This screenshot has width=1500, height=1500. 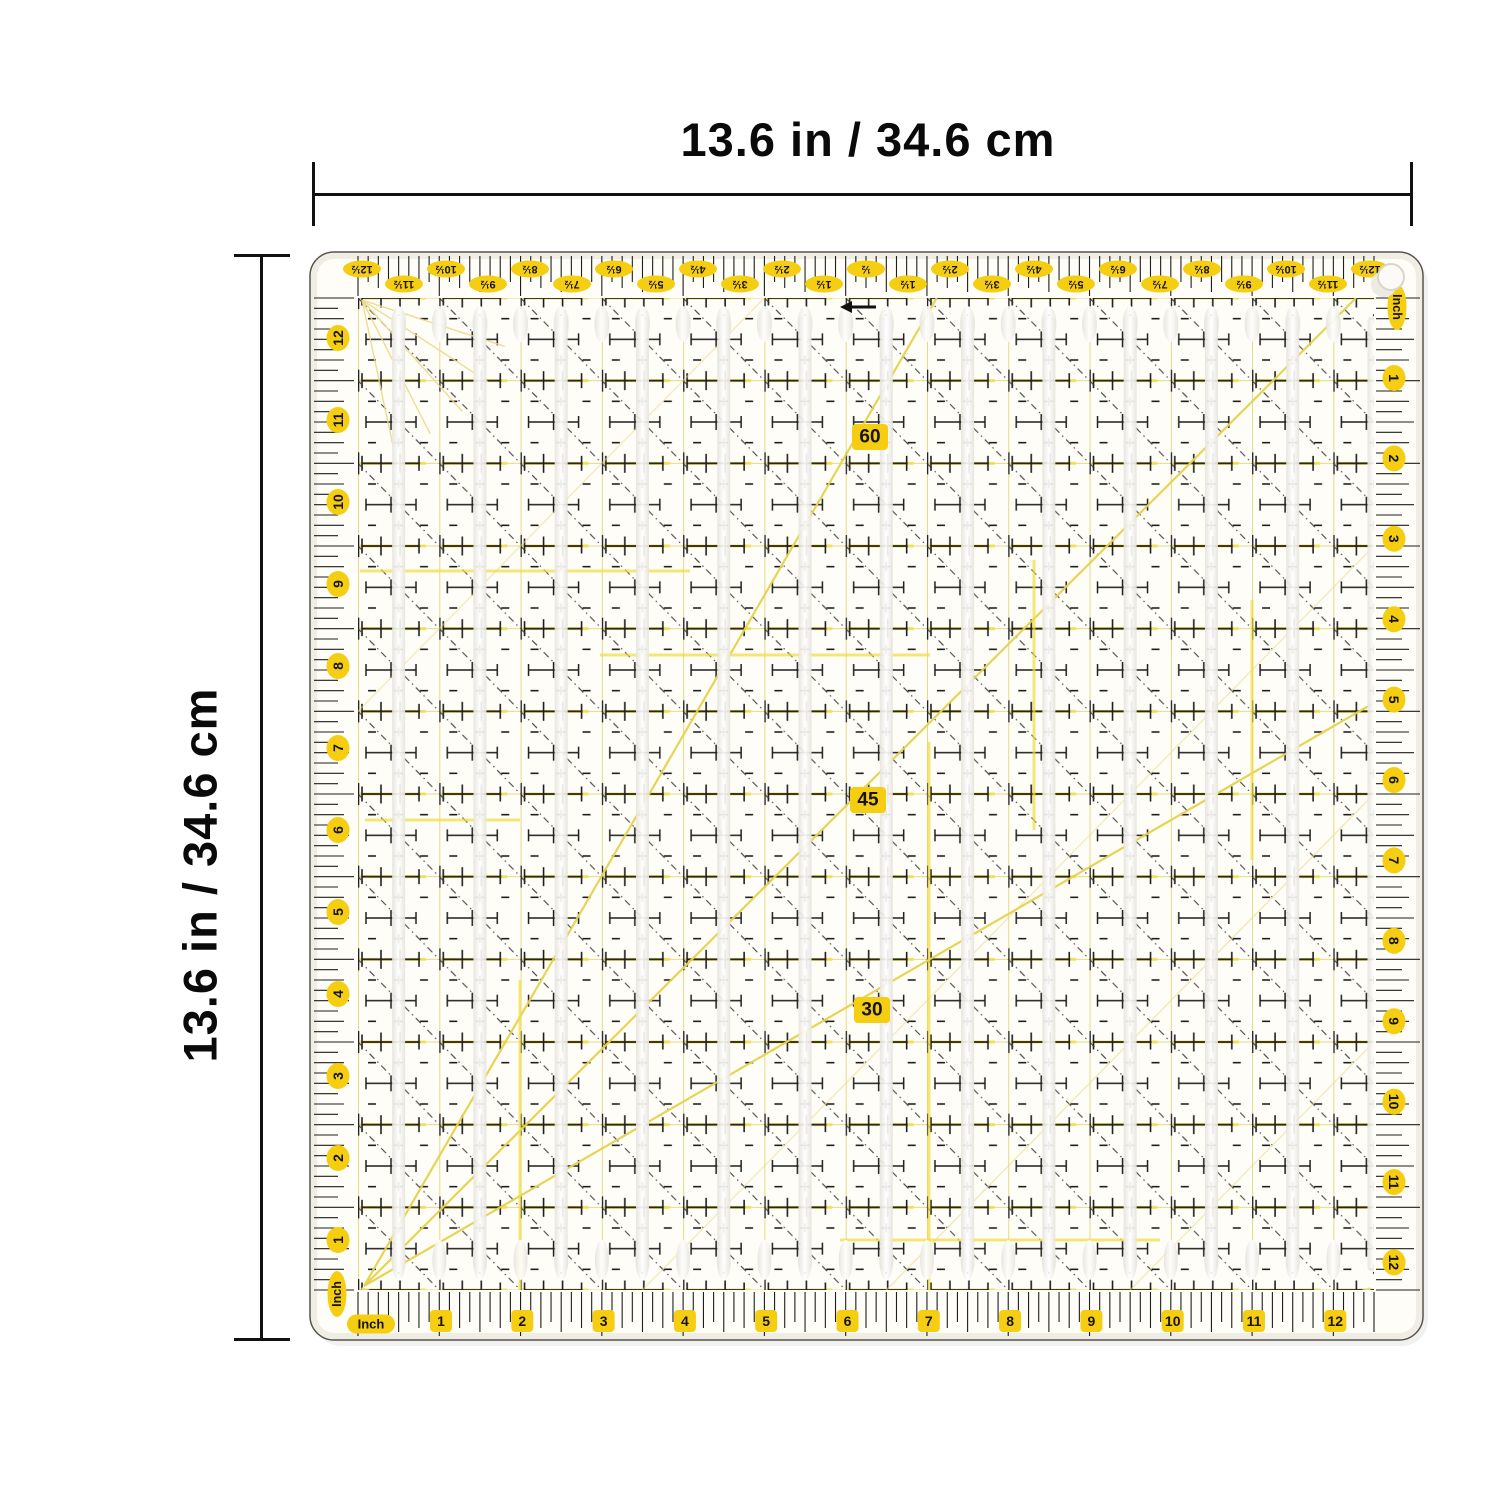 I want to click on svg-text: 45, so click(x=868, y=800).